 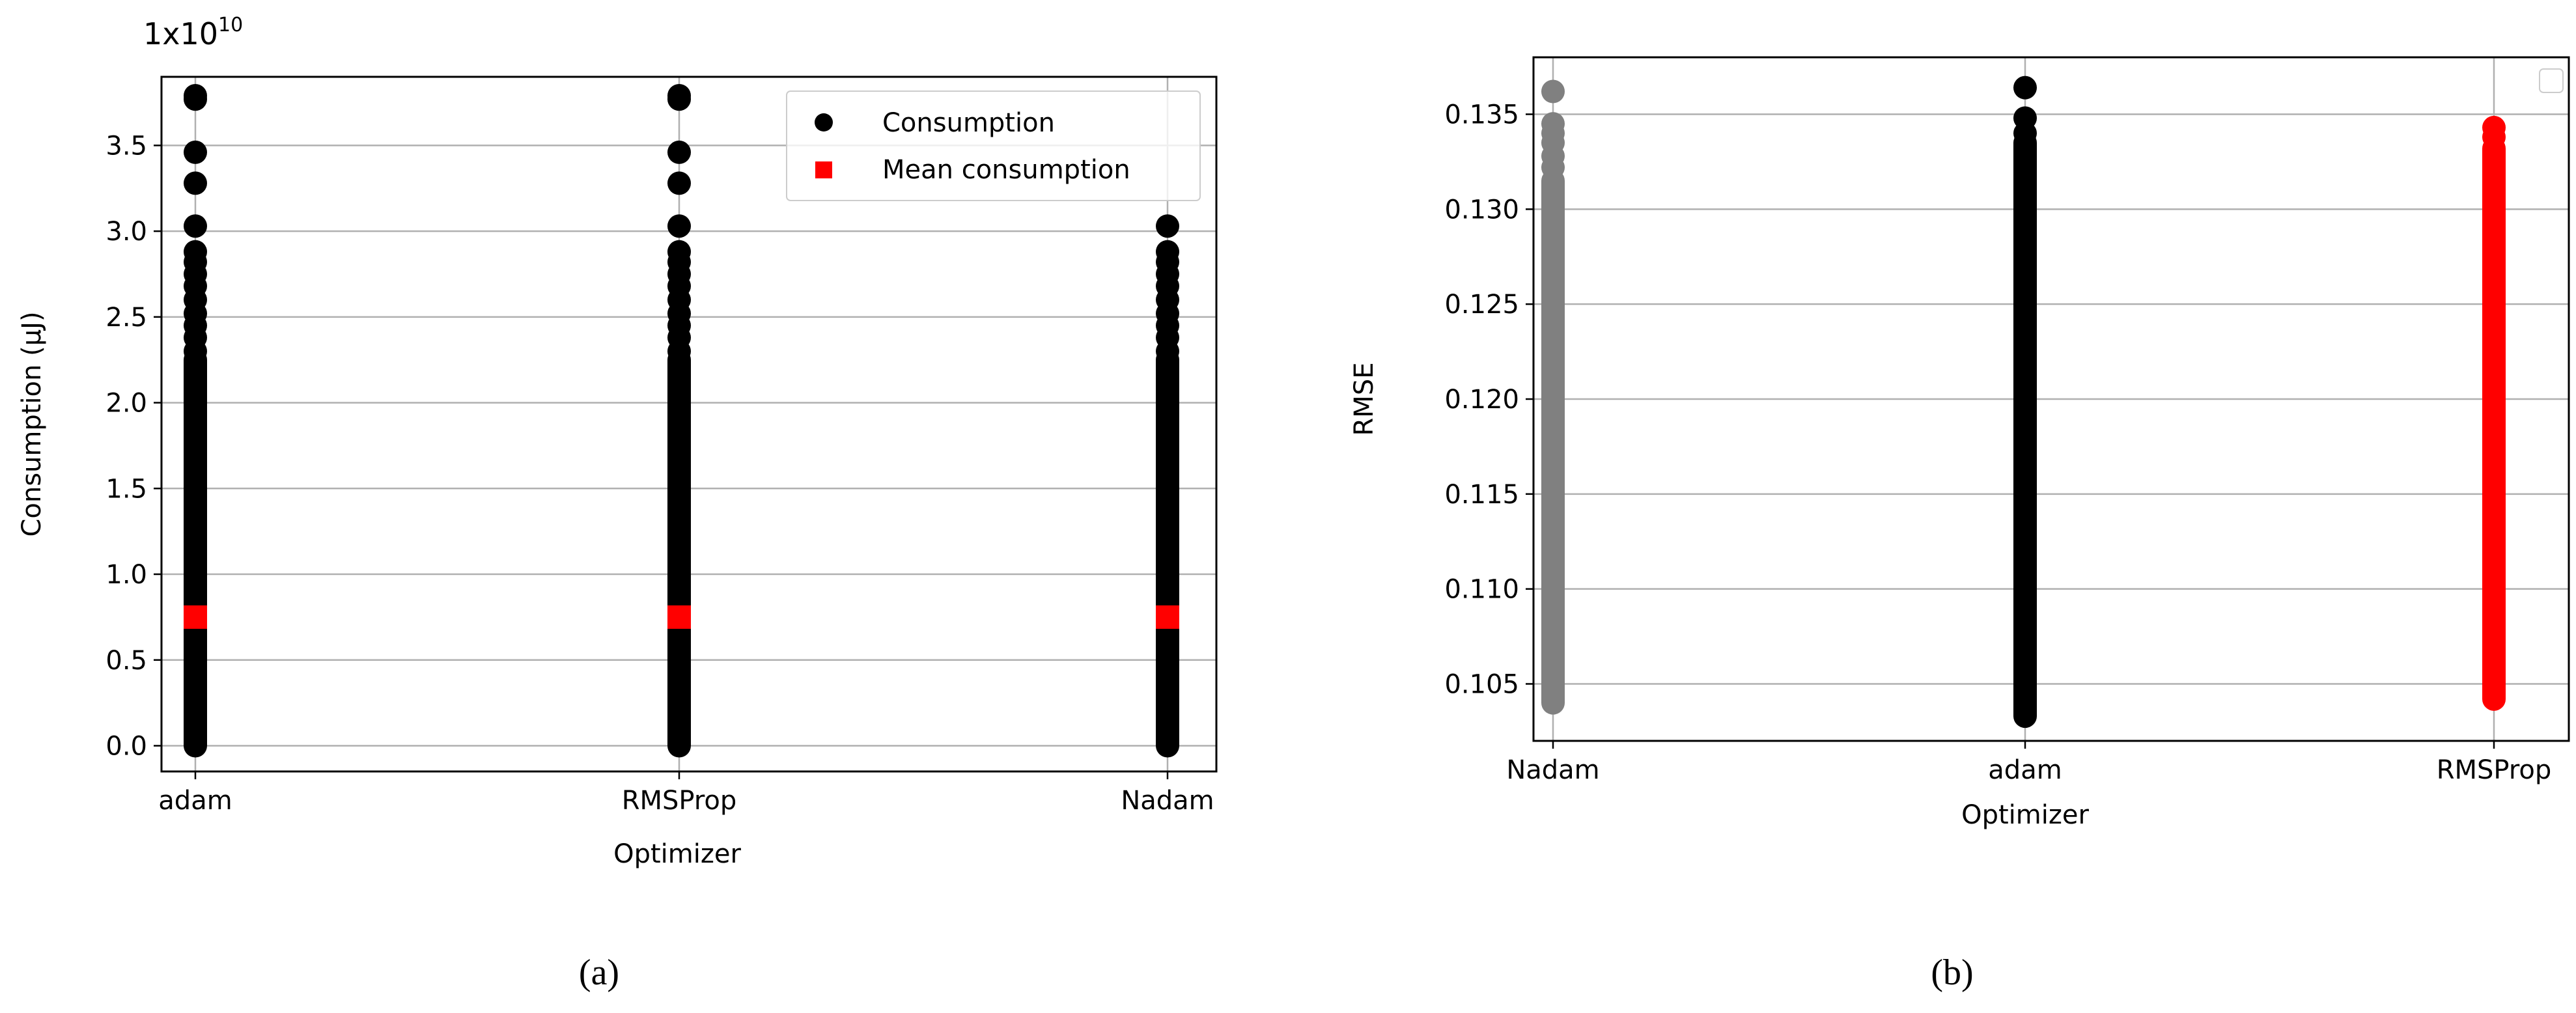 What do you see at coordinates (969, 123) in the screenshot?
I see `legend-consumption-label: Consumption` at bounding box center [969, 123].